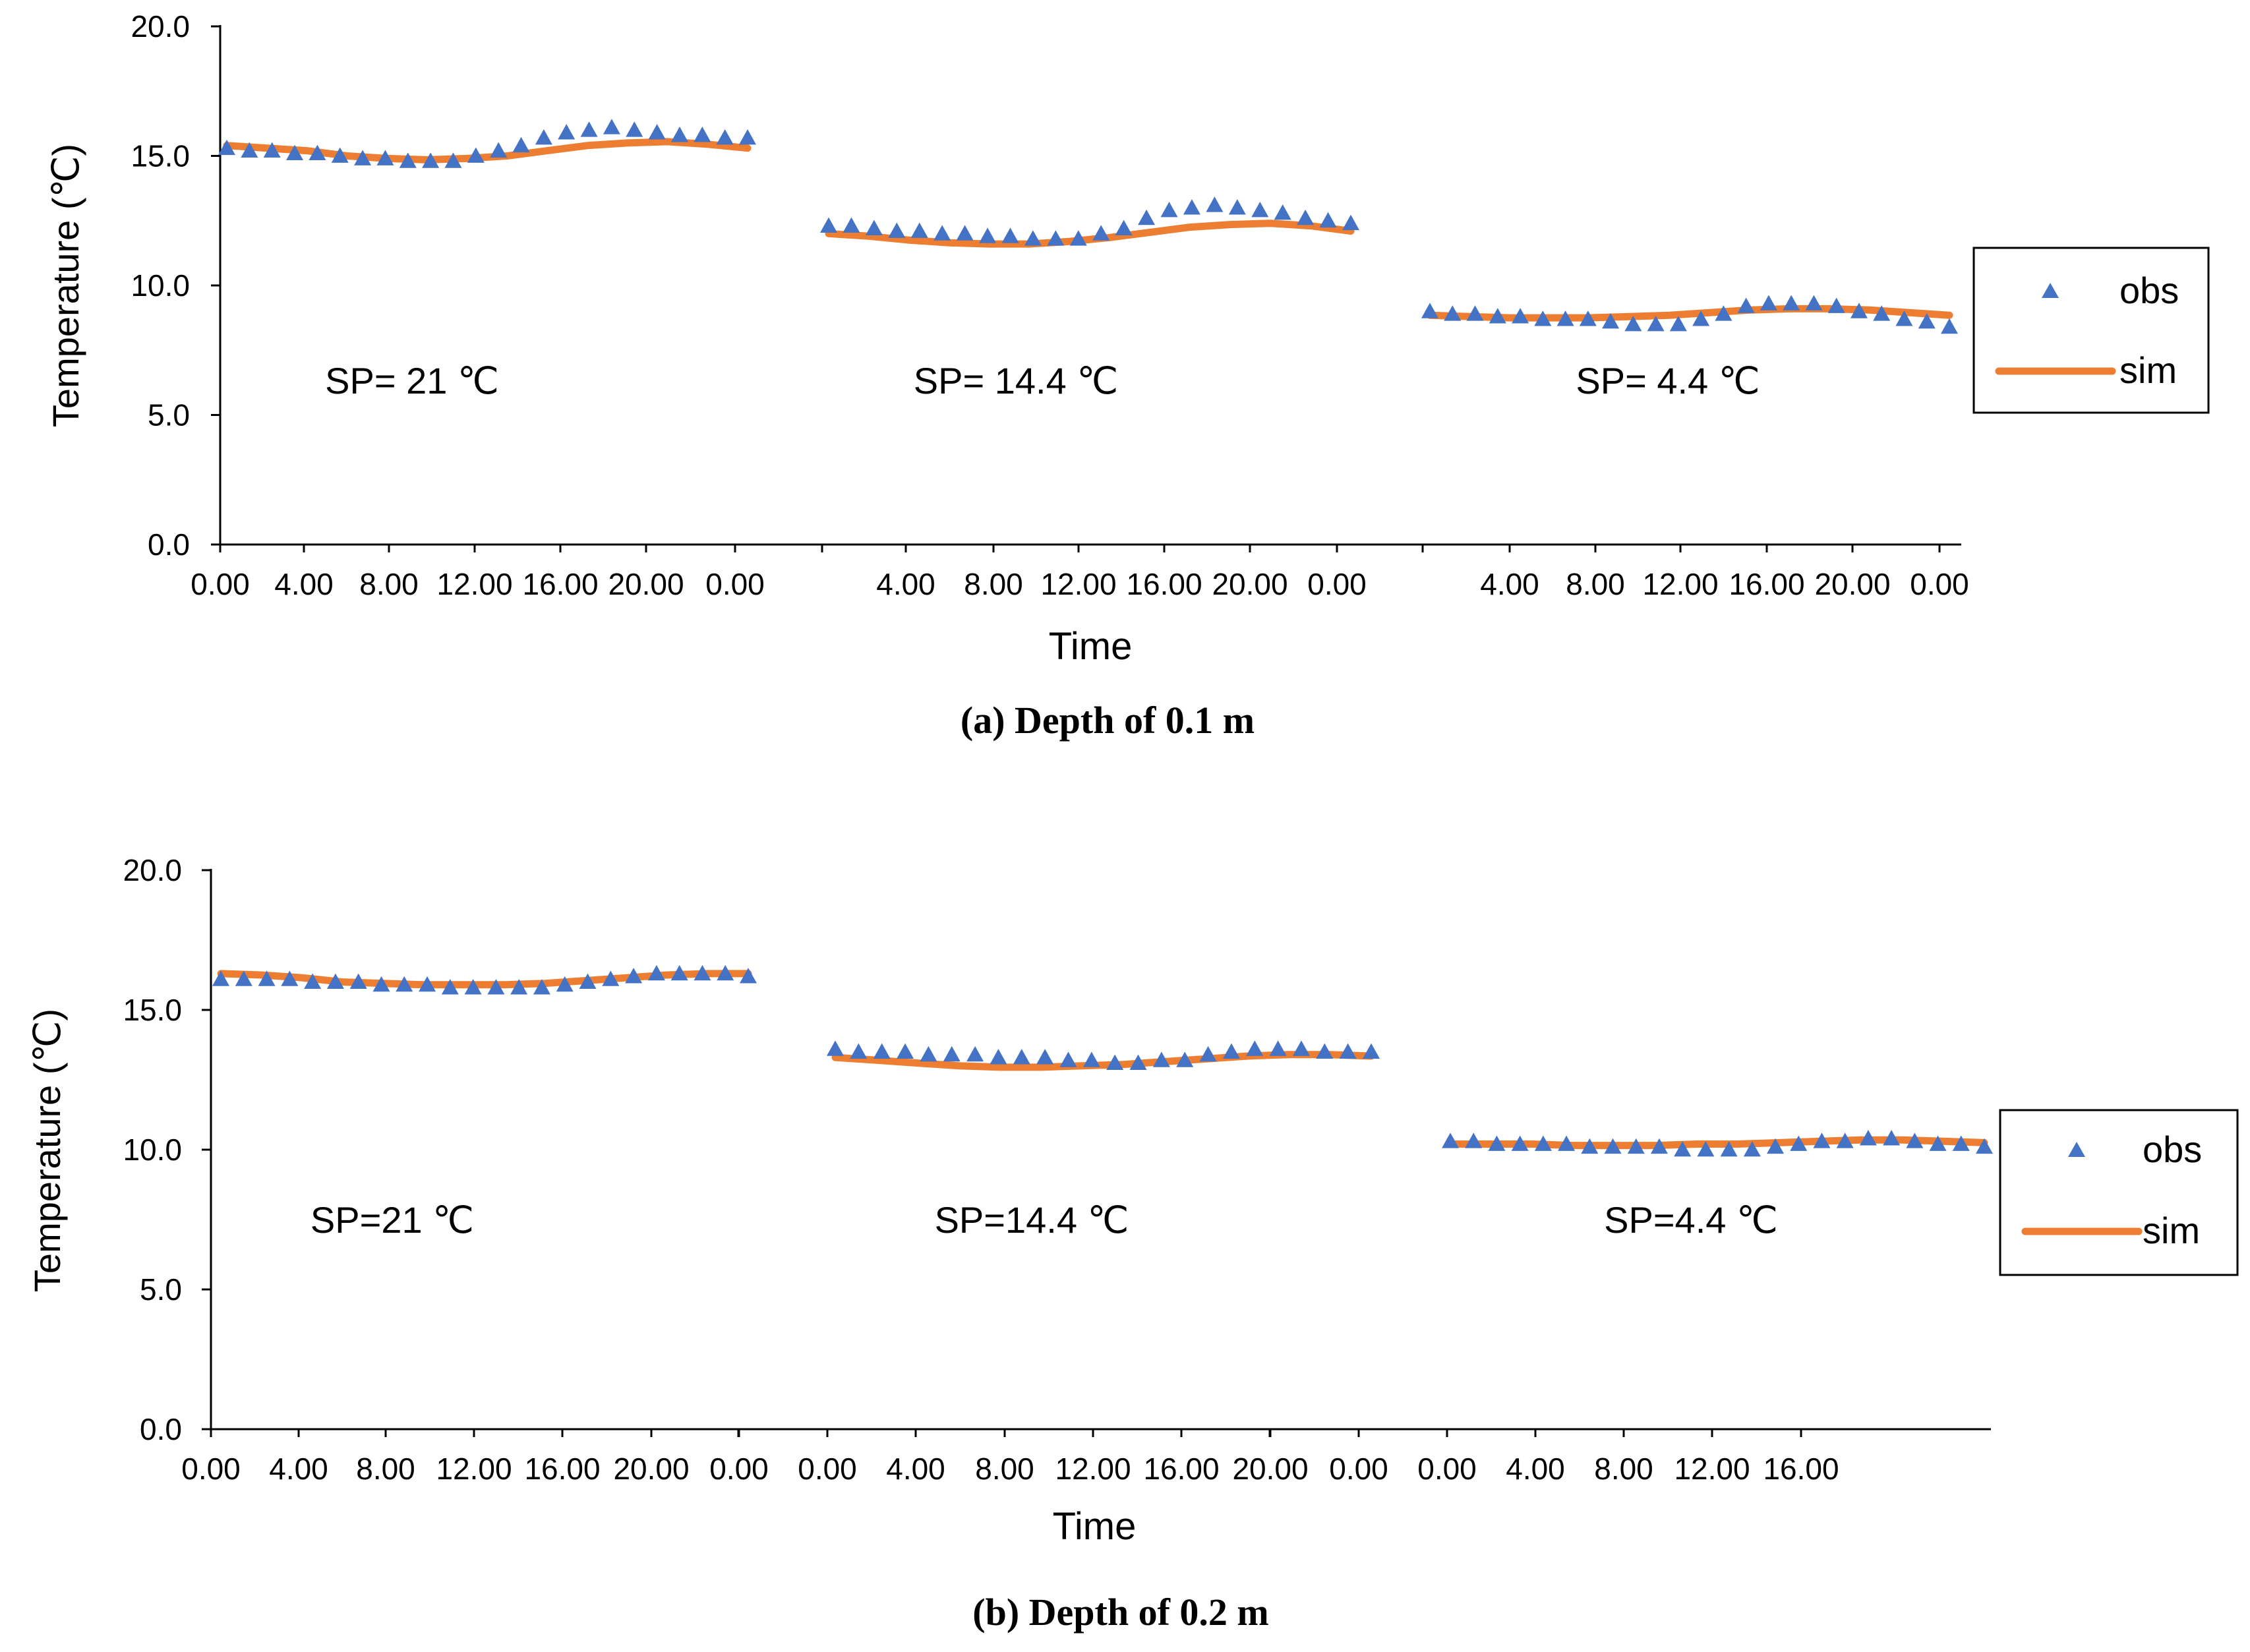 Image resolution: width=2250 pixels, height=1652 pixels. What do you see at coordinates (152, 1010) in the screenshot?
I see `y-tick-label: 15.0` at bounding box center [152, 1010].